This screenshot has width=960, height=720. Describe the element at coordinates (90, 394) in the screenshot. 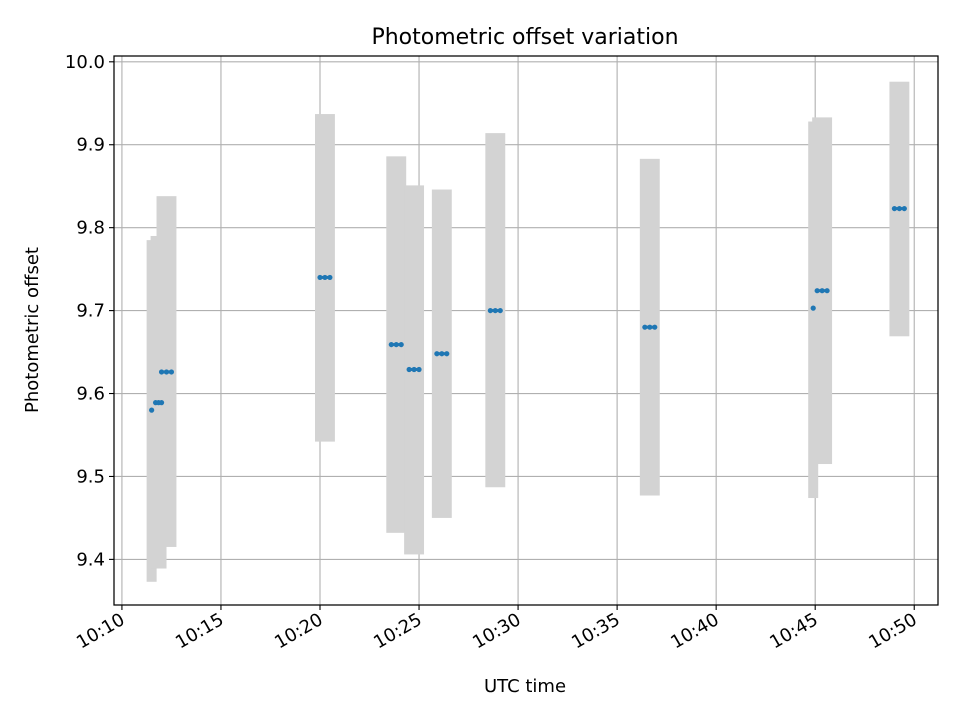

I see `y-tick-label: 9.6` at that location.